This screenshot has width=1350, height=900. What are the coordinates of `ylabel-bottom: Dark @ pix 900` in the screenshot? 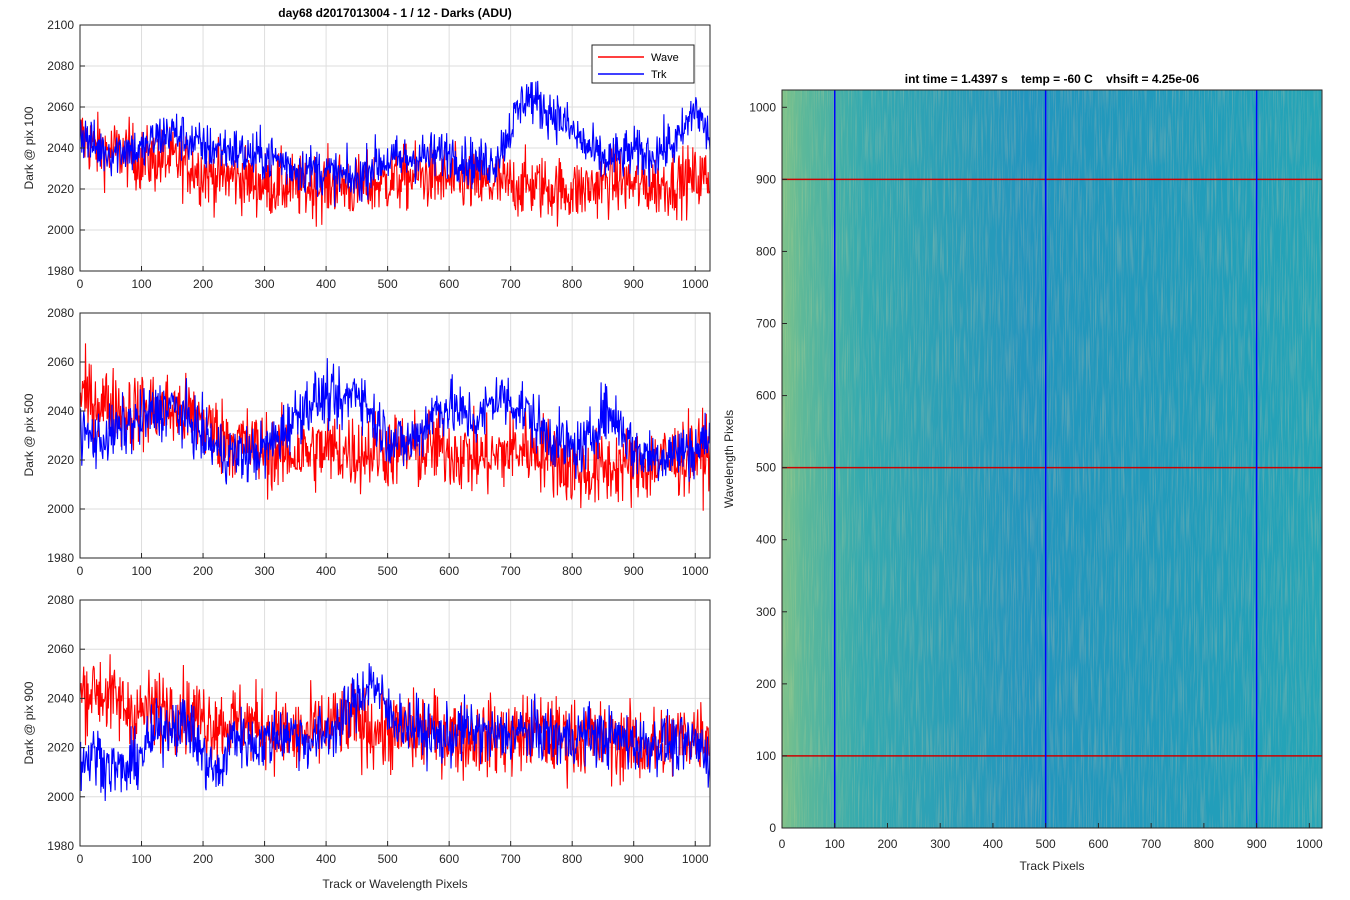 It's located at (29, 722).